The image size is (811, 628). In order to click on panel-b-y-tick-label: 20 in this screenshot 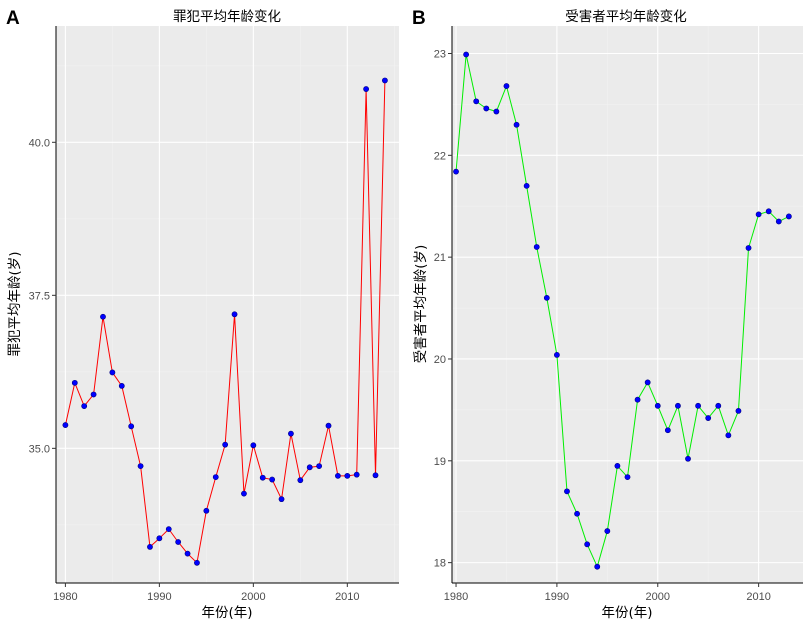, I will do `click(440, 360)`.